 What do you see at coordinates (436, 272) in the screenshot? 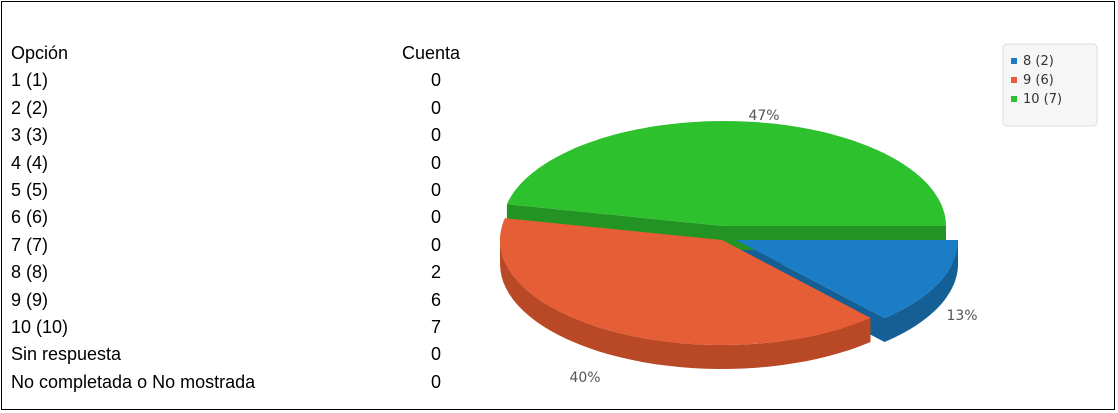
I see `option-count: 2` at bounding box center [436, 272].